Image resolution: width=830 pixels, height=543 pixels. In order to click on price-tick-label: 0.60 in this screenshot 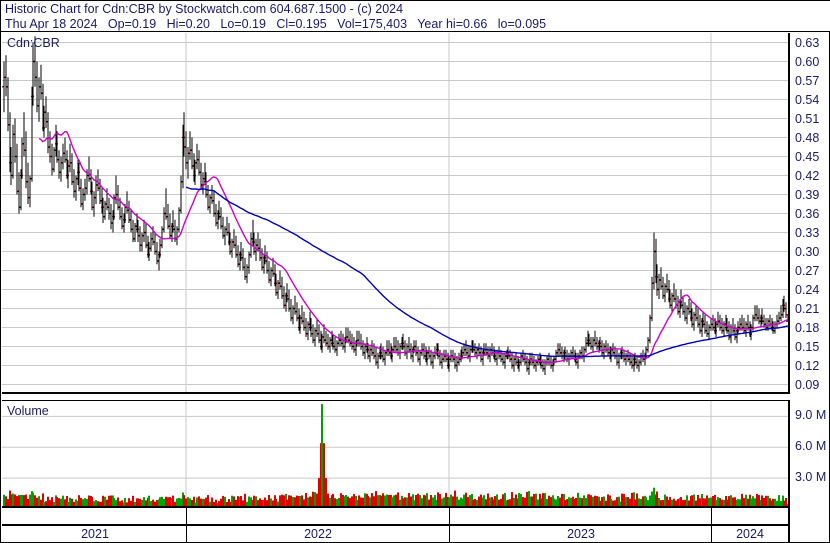, I will do `click(807, 61)`.